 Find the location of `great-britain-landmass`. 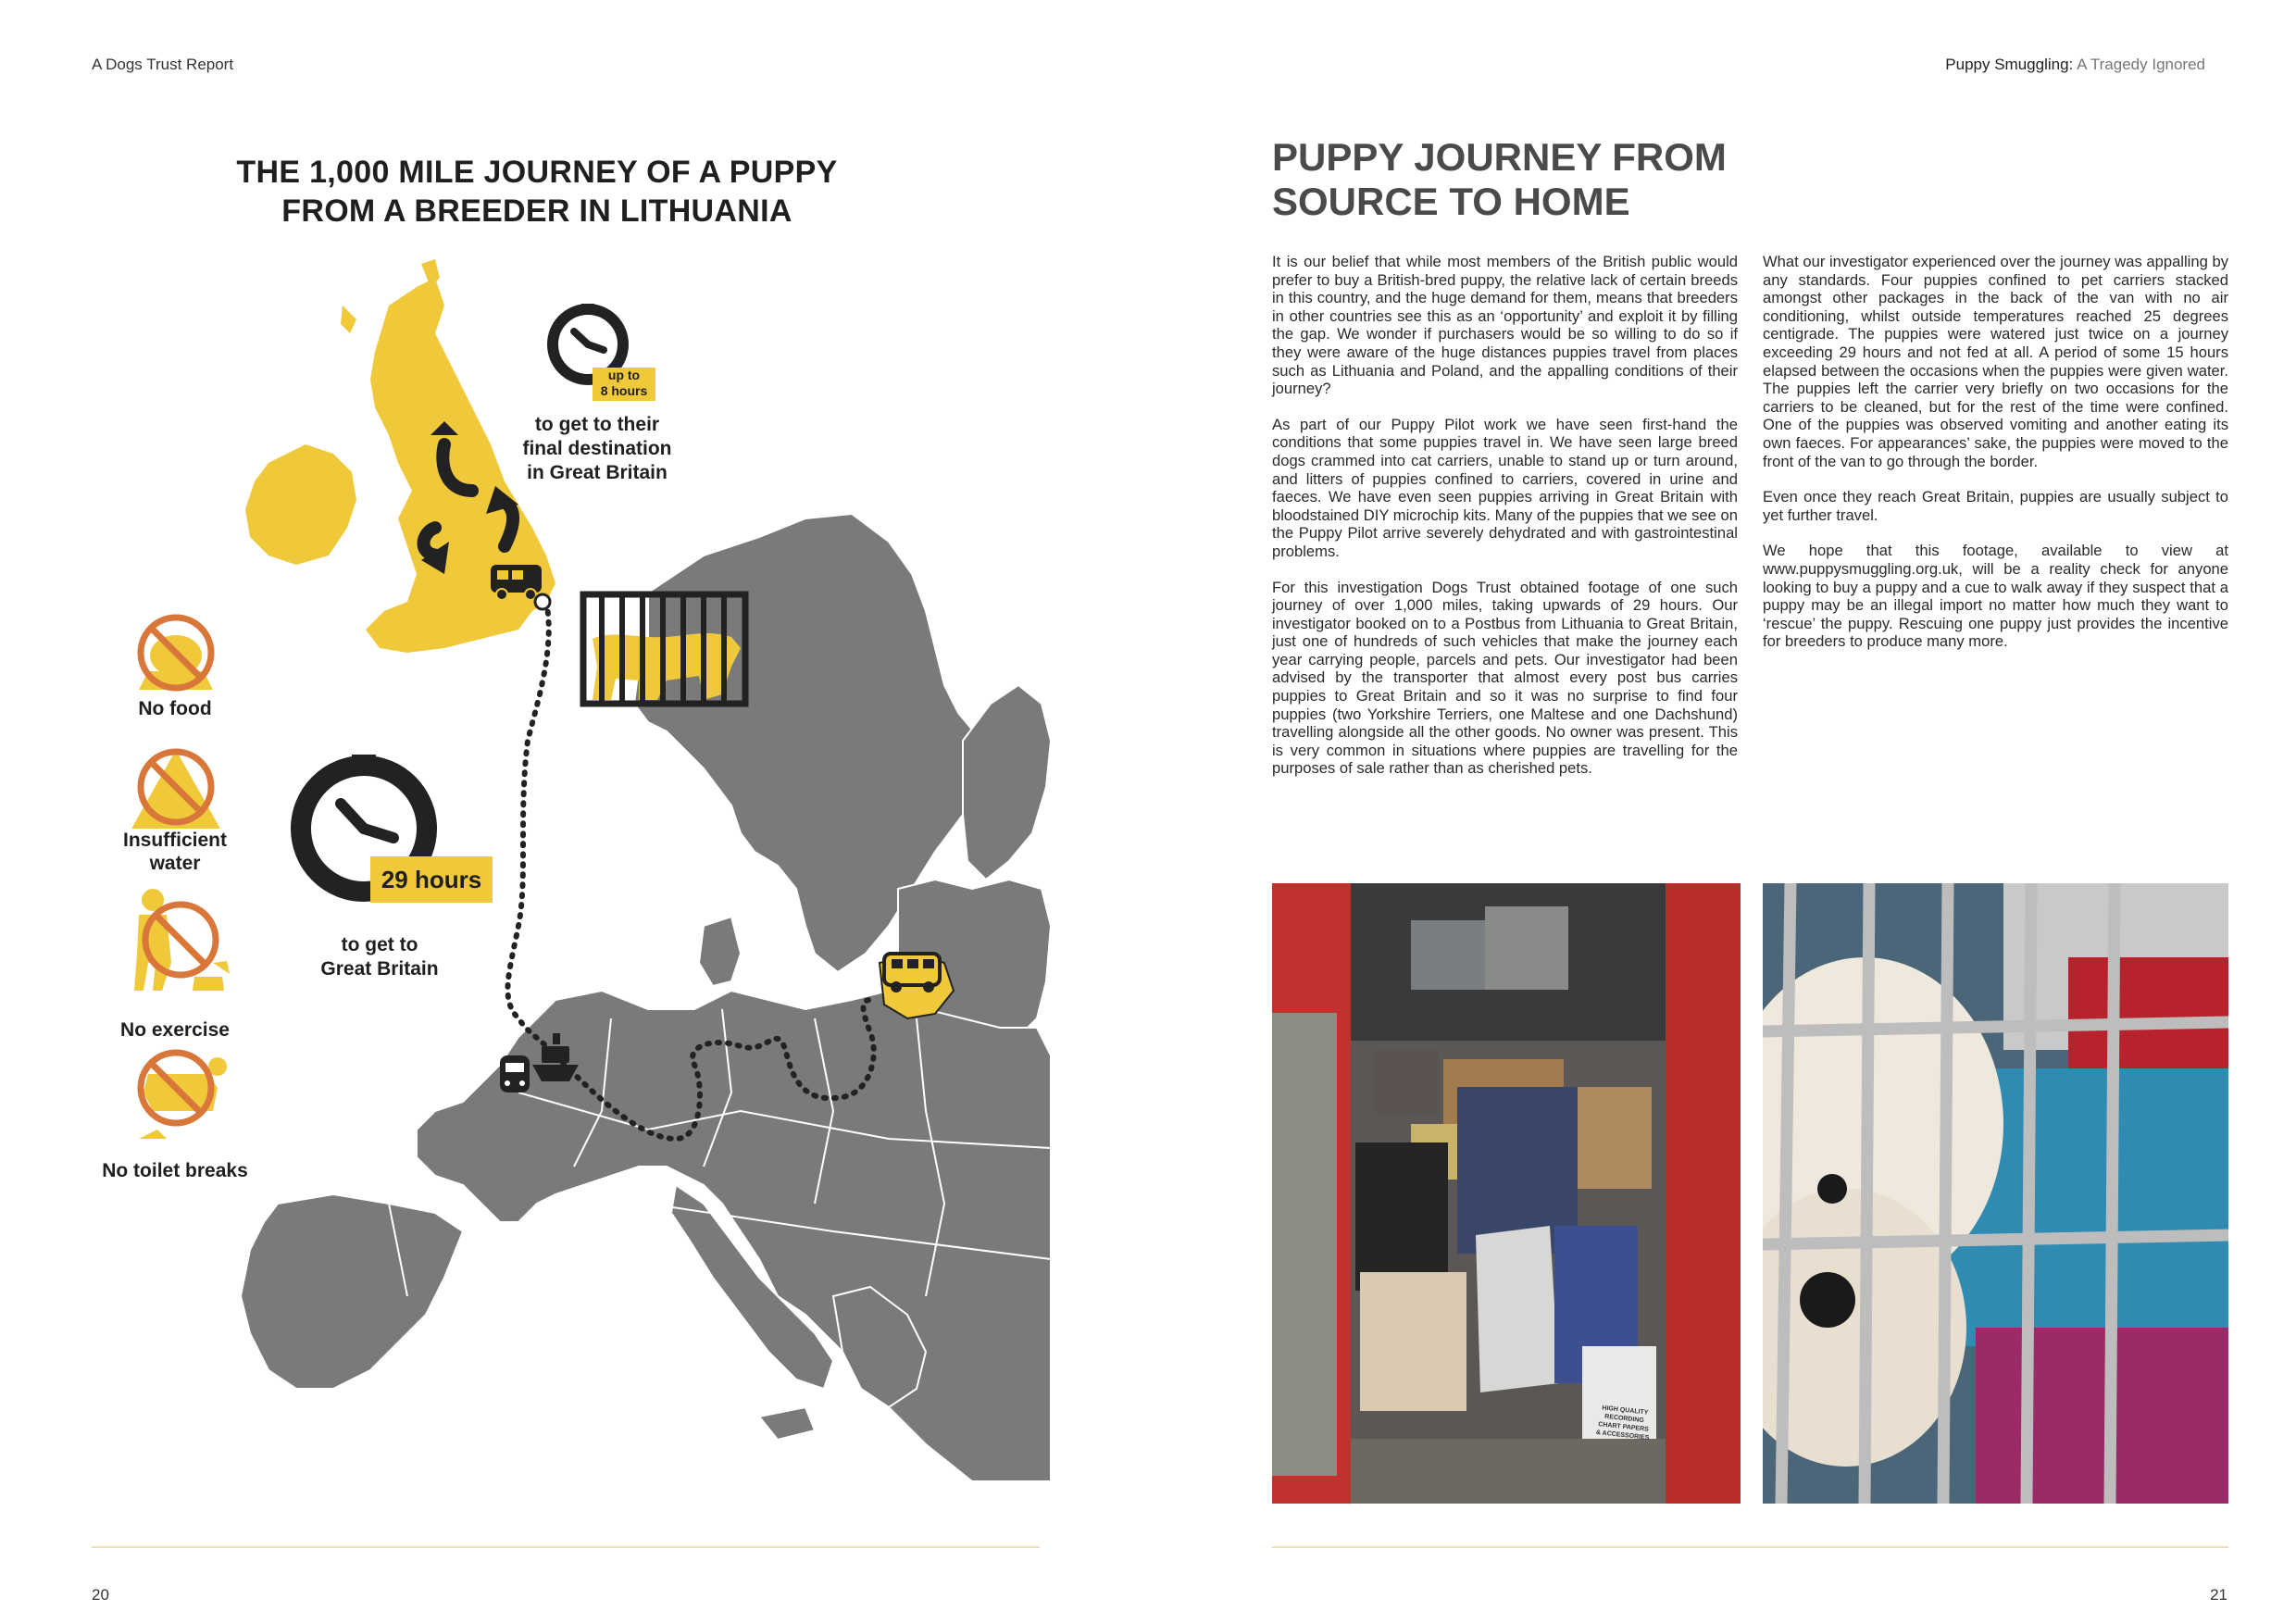

great-britain-landmass is located at coordinates (400, 456).